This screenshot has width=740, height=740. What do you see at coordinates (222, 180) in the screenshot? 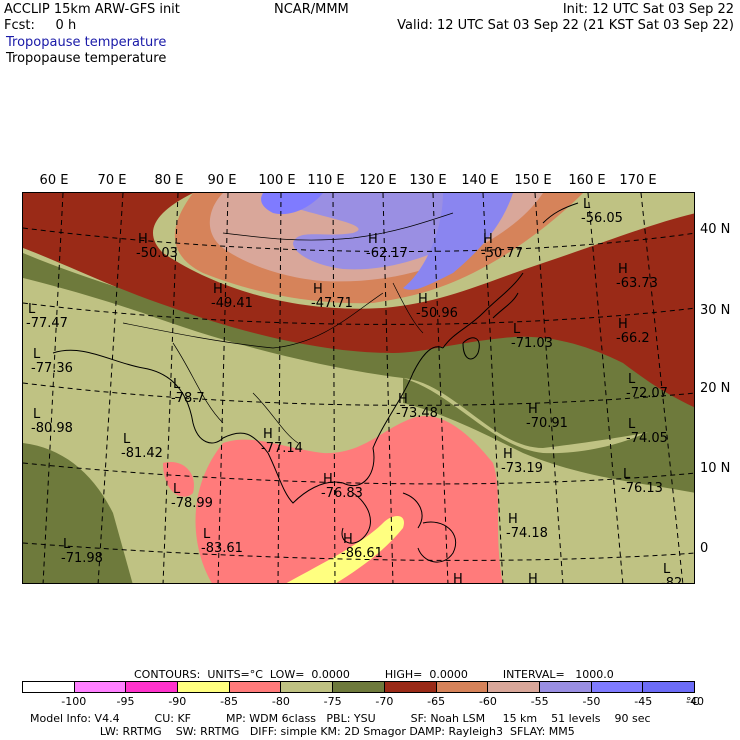
I see `lon-label-90e: 90 E` at bounding box center [222, 180].